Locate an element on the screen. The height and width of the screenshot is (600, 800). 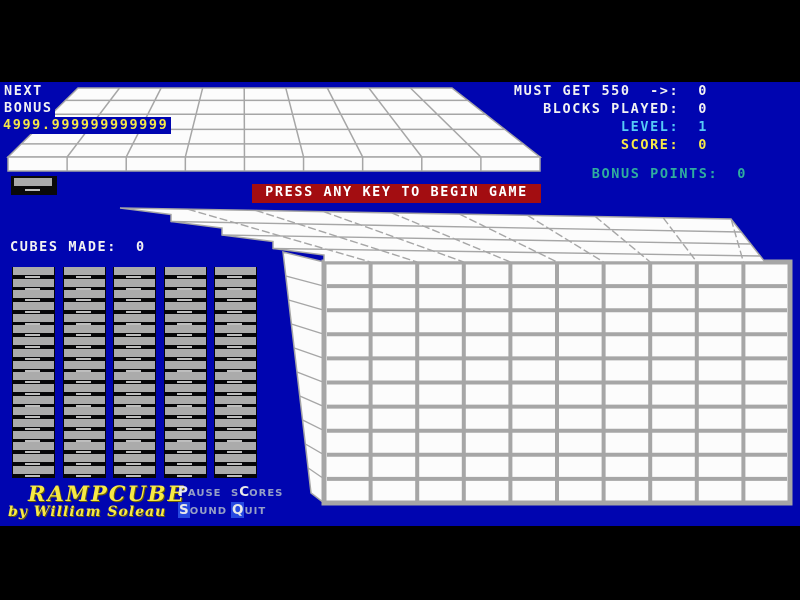
menu-bar: Pause sCores Sound Quit is located at coordinates (230, 502).